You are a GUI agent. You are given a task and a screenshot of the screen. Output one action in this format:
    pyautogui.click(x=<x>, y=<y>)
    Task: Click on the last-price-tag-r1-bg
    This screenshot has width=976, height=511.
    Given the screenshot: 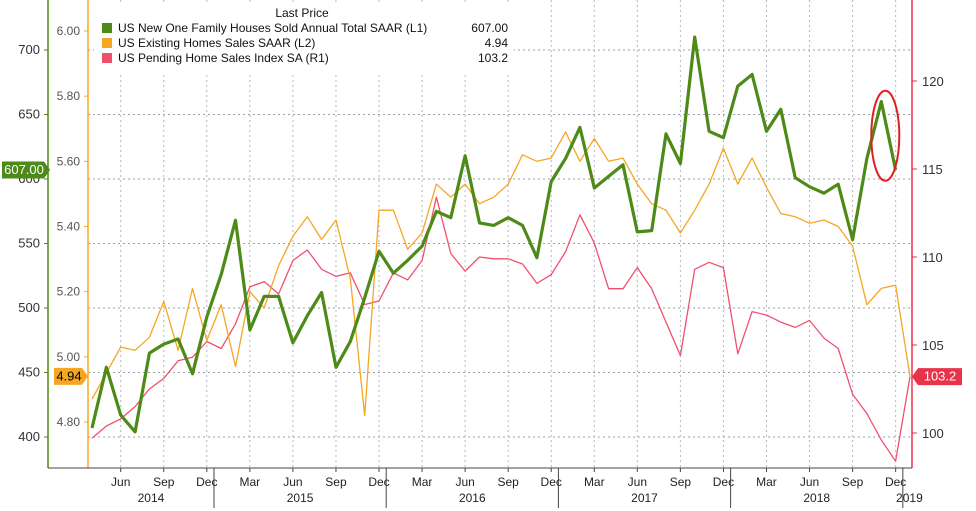 What is the action you would take?
    pyautogui.click(x=937, y=377)
    